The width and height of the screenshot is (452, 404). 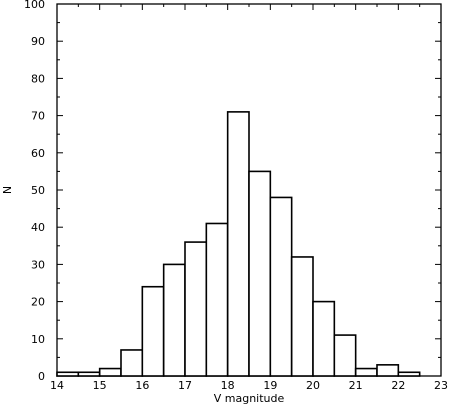 What do you see at coordinates (356, 385) in the screenshot?
I see `x-tick-label: 21` at bounding box center [356, 385].